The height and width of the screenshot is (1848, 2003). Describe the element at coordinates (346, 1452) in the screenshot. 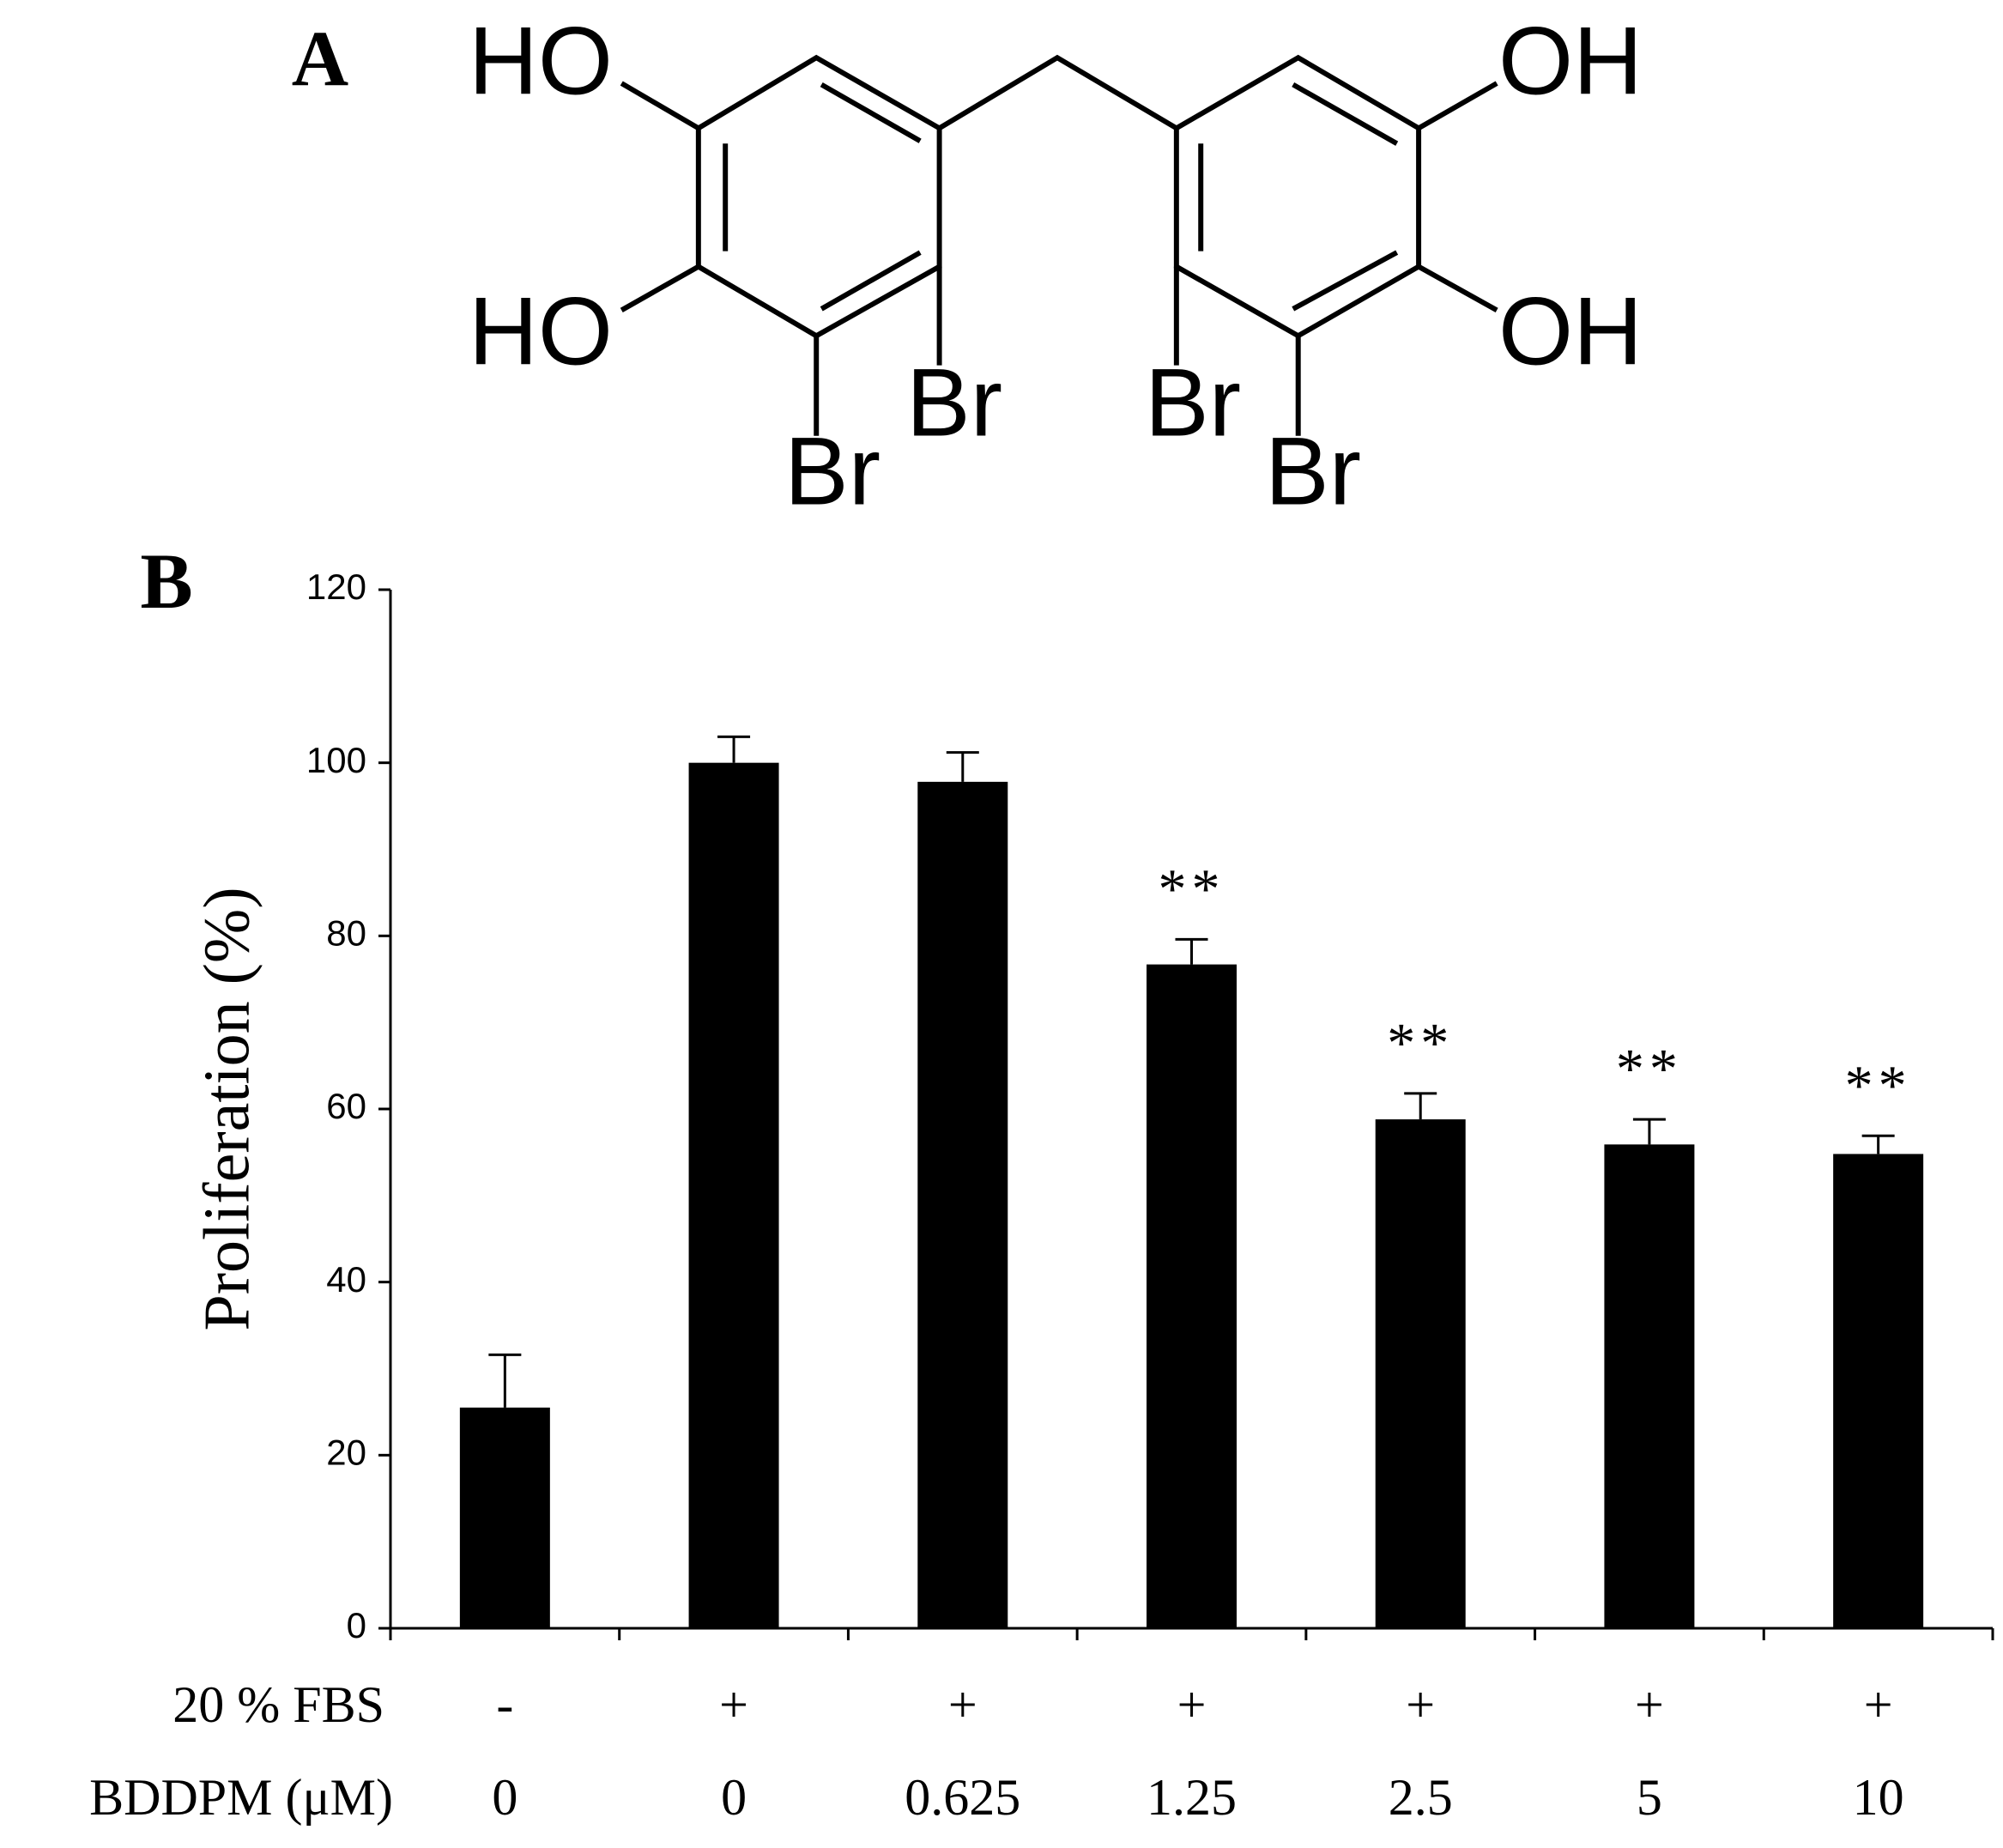

I see `y-tick-label: 20` at that location.